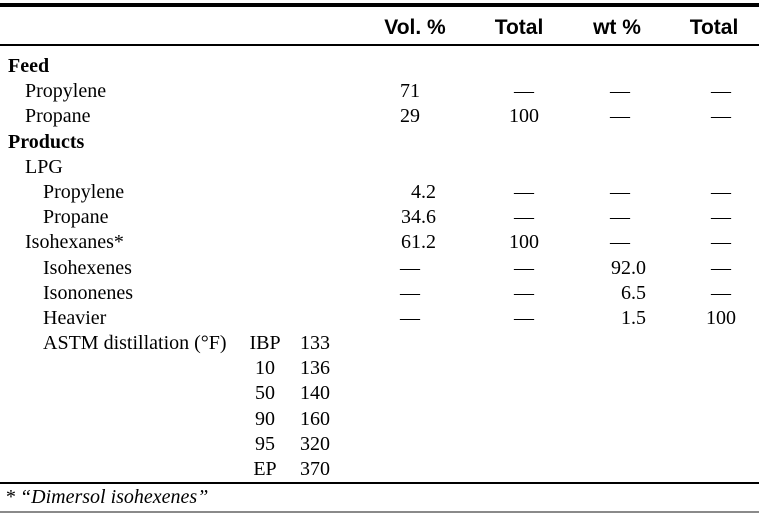 The width and height of the screenshot is (759, 514). Describe the element at coordinates (379, 5) in the screenshot. I see `top-rule` at that location.